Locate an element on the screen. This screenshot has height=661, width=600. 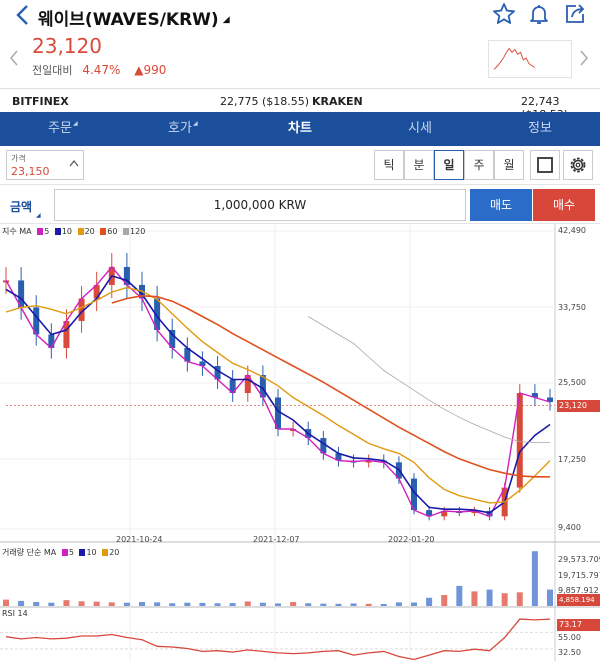
star-icon is located at coordinates (504, 14).